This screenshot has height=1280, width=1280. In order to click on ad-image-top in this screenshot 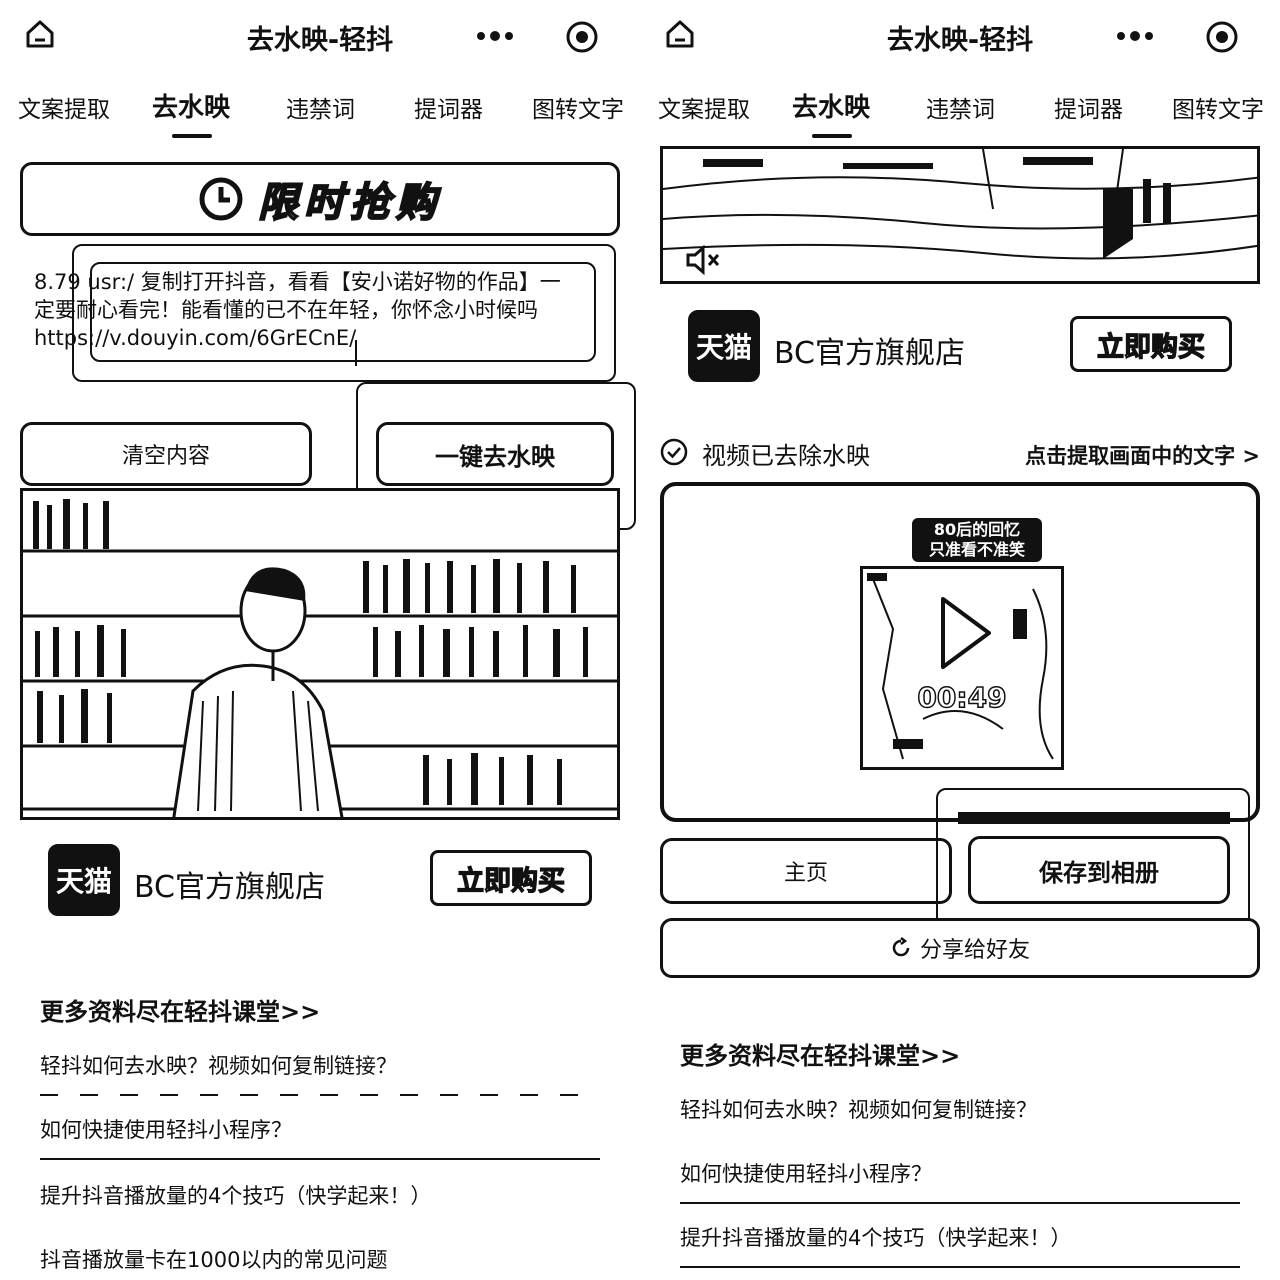, I will do `click(960, 215)`.